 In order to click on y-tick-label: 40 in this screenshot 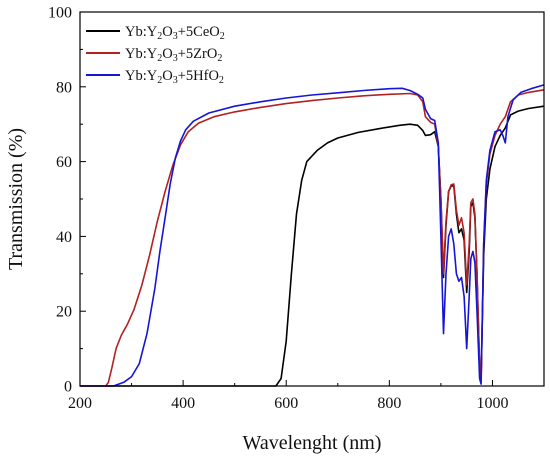, I will do `click(64, 237)`.